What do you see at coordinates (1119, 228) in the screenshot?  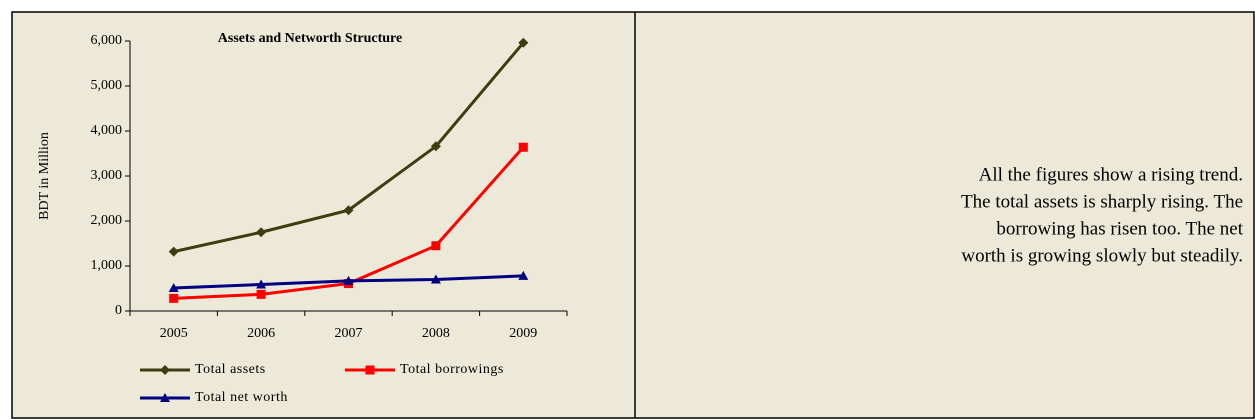 I see `paragraph-line: borrowing has risen too. The net` at bounding box center [1119, 228].